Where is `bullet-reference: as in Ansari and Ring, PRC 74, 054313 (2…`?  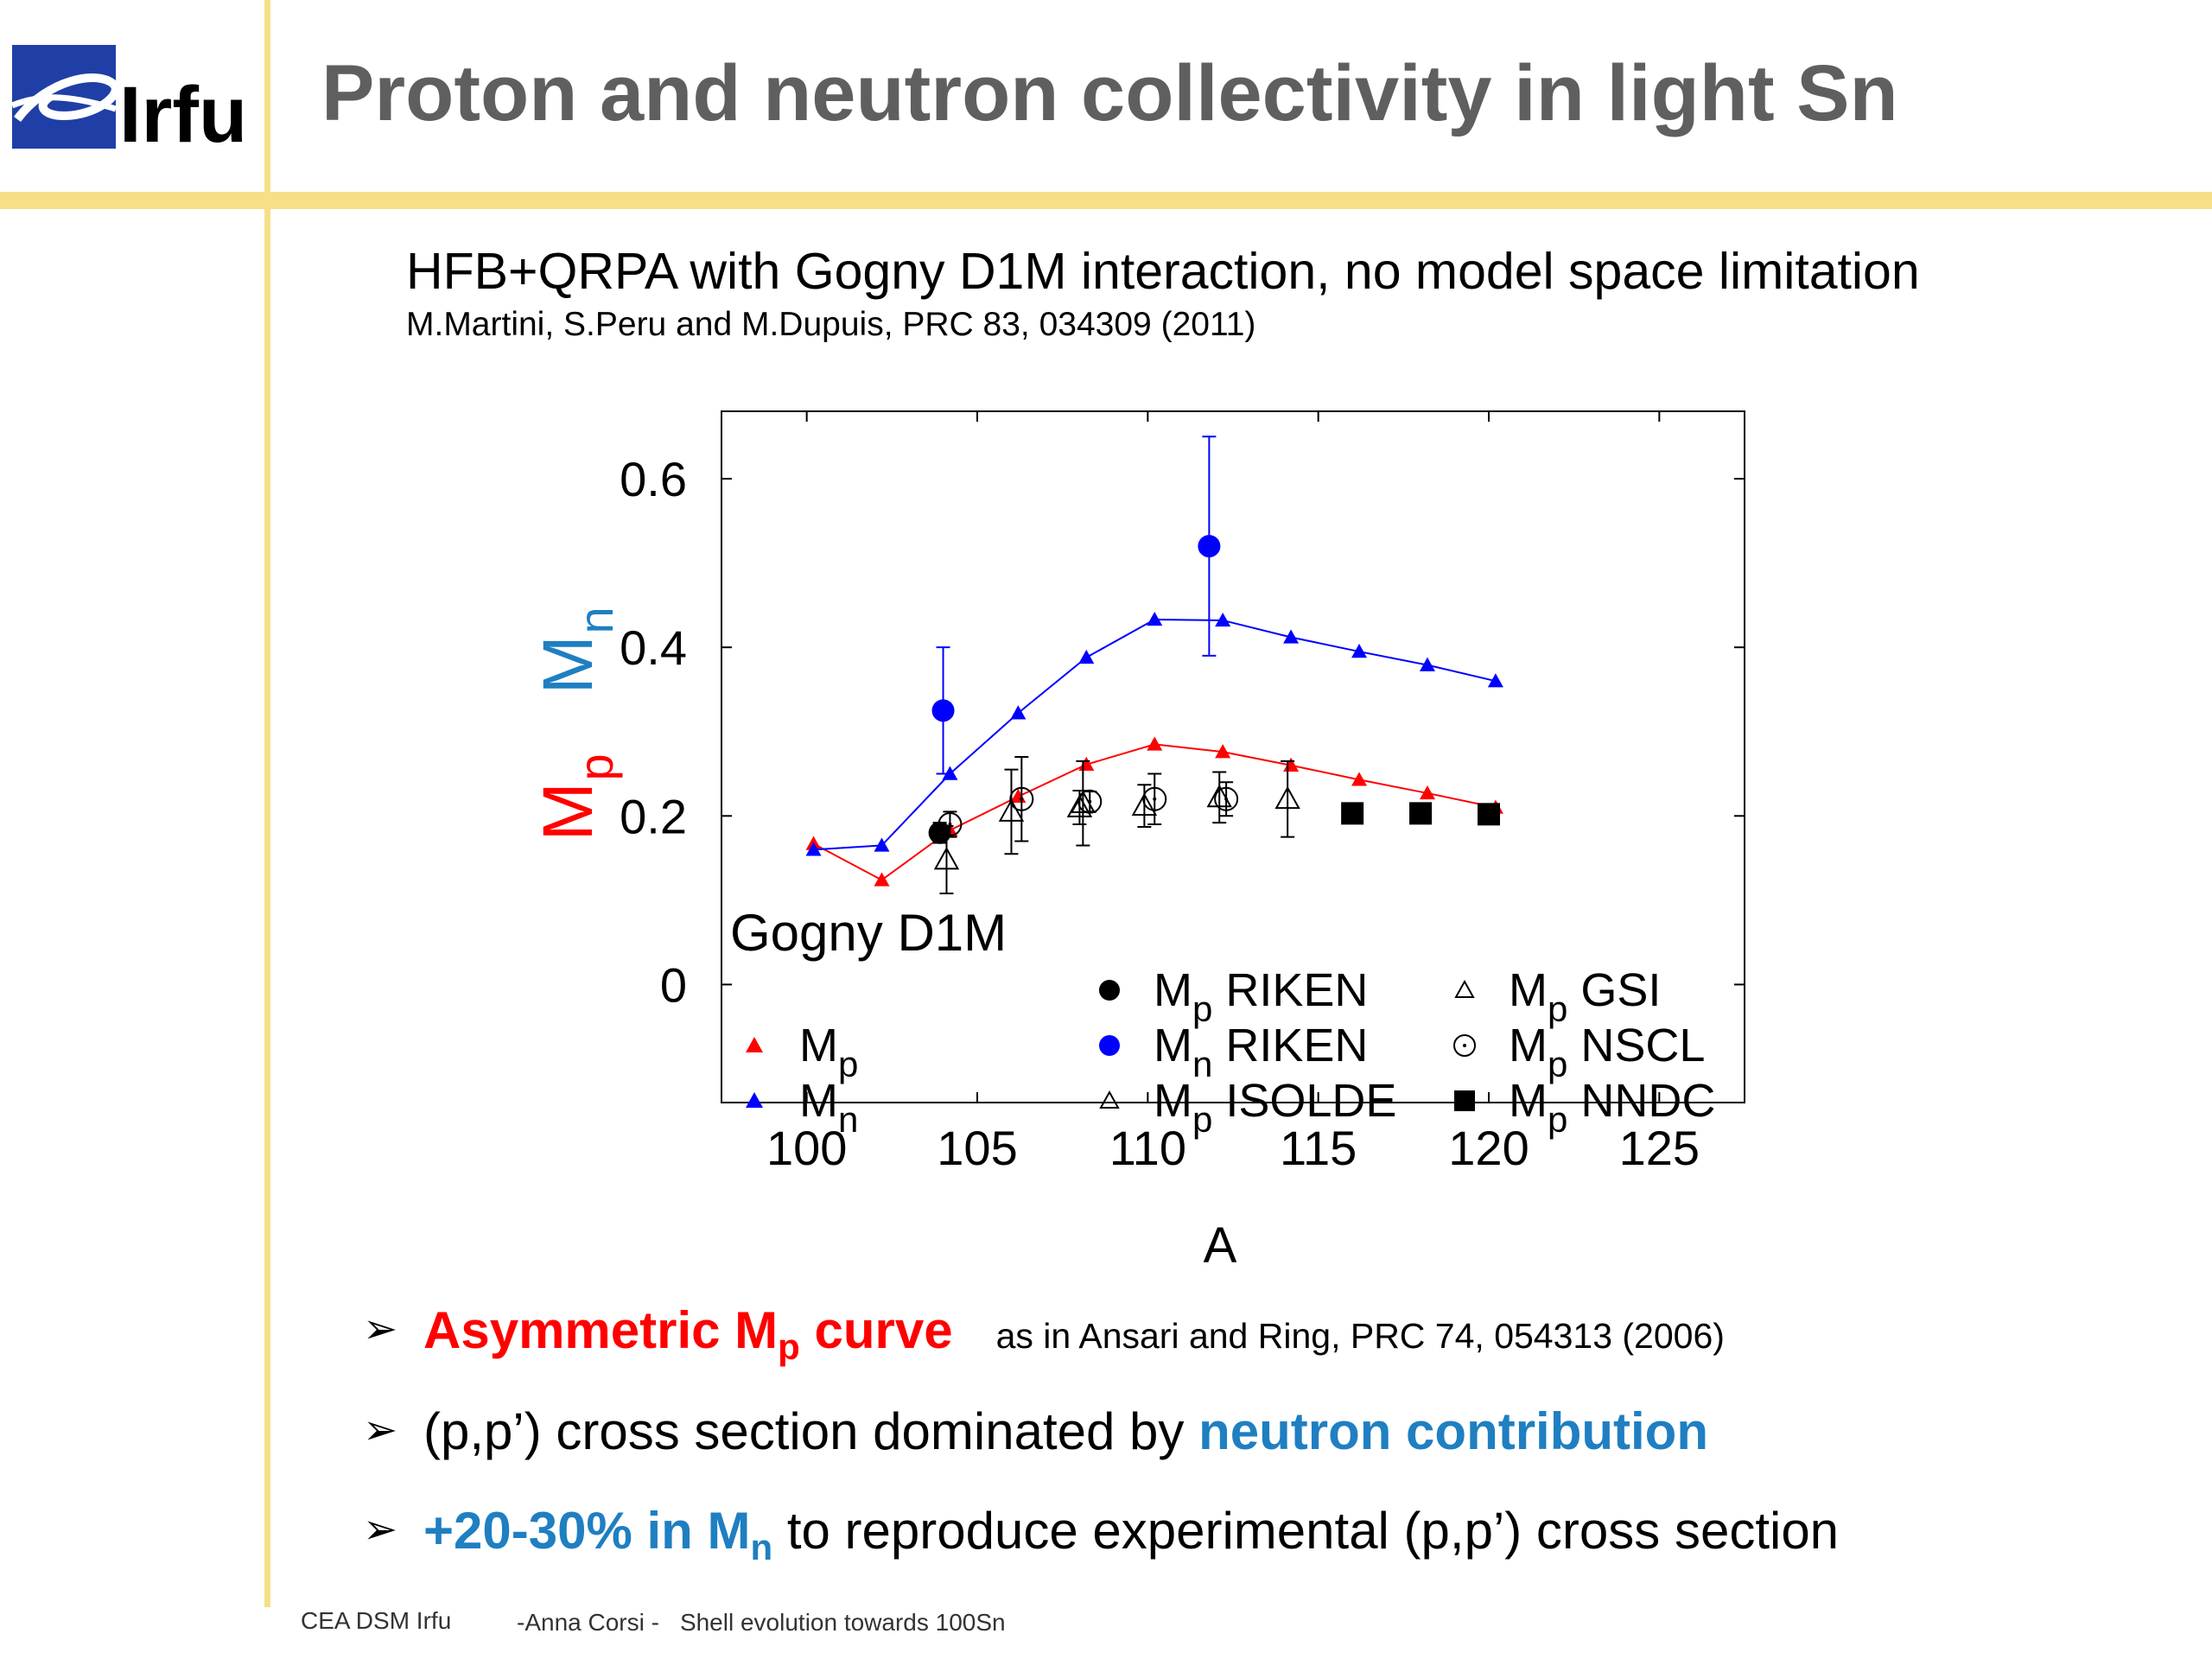 bullet-reference: as in Ansari and Ring, PRC 74, 054313 (2… is located at coordinates (1360, 1336).